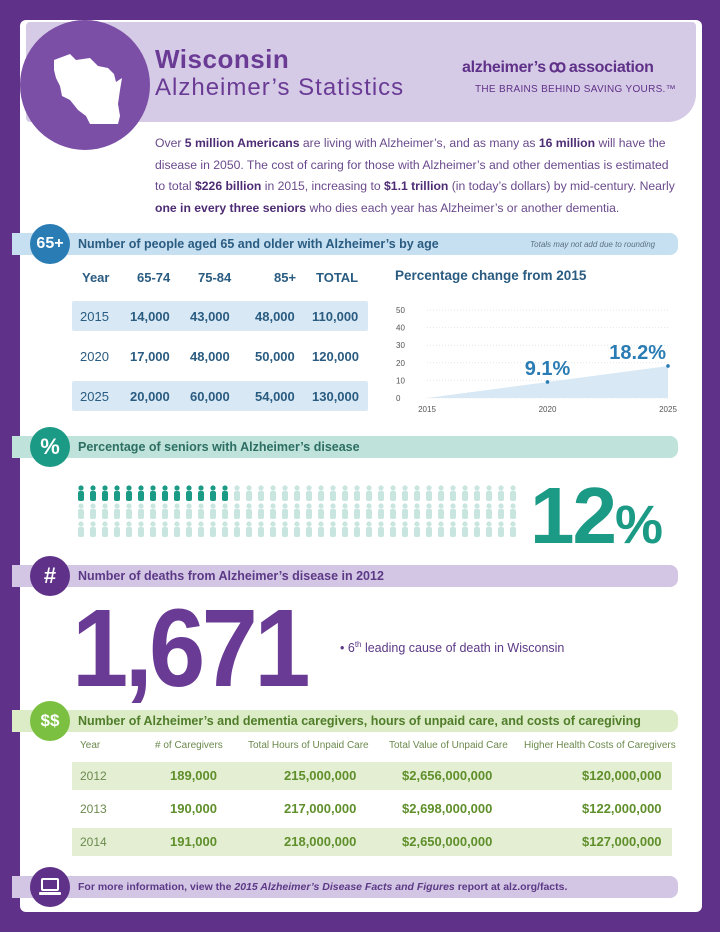  I want to click on section-bar-deaths, so click(345, 576).